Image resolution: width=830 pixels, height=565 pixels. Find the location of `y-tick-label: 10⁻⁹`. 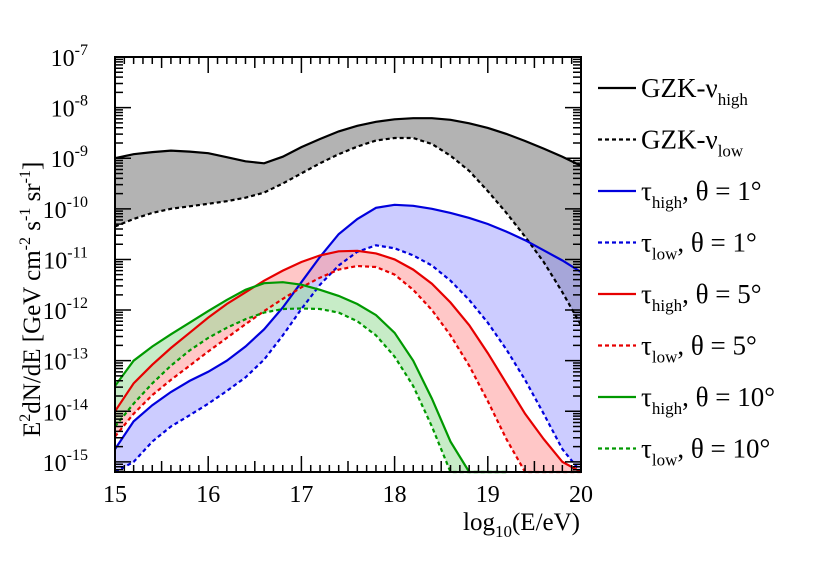

y-tick-label: 10⁻⁹ is located at coordinates (69, 158).